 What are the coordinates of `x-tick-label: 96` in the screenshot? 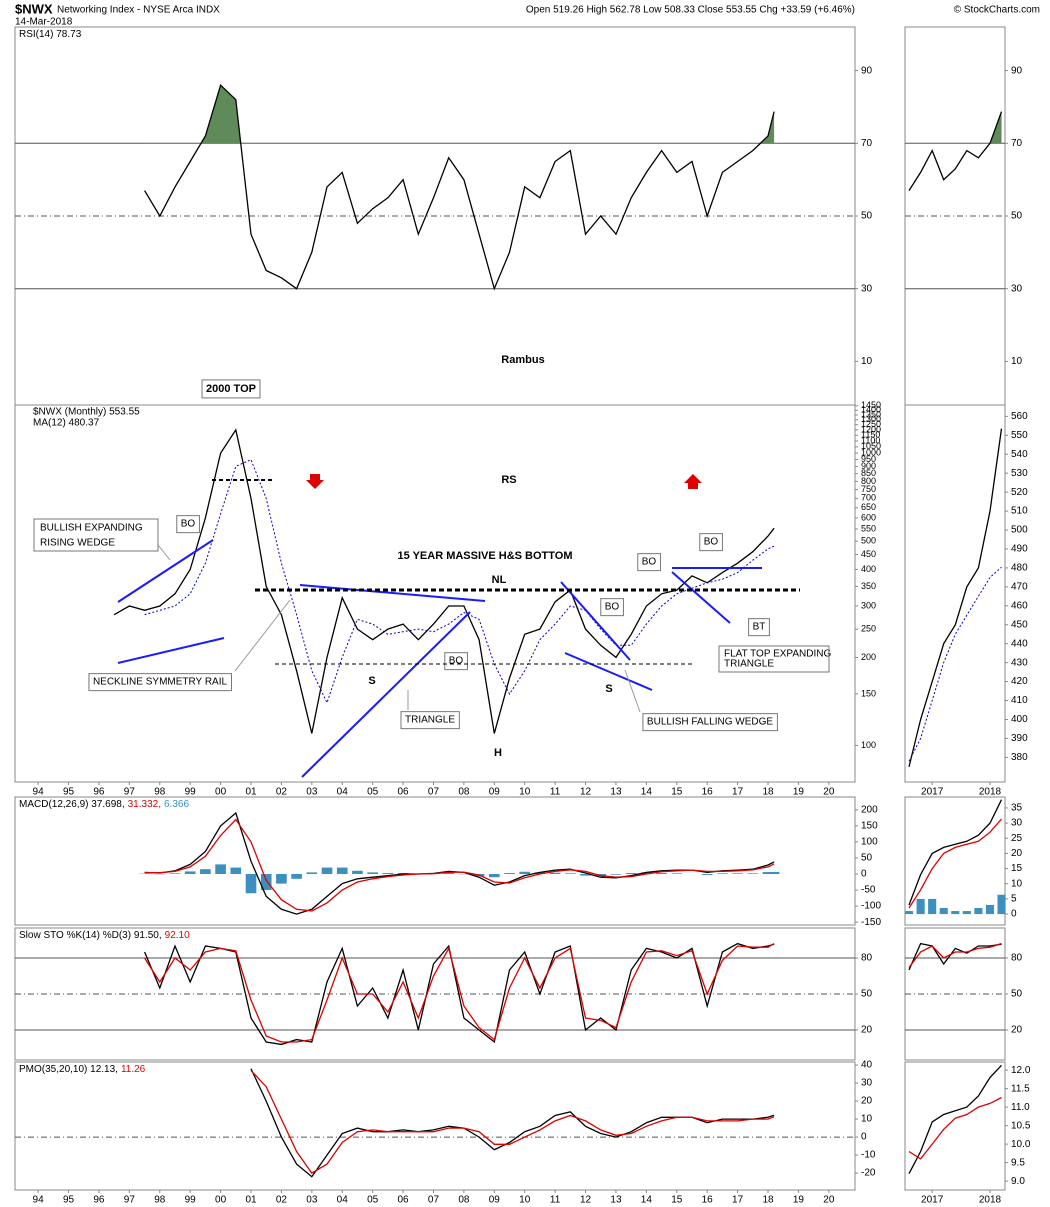 It's located at (99, 792).